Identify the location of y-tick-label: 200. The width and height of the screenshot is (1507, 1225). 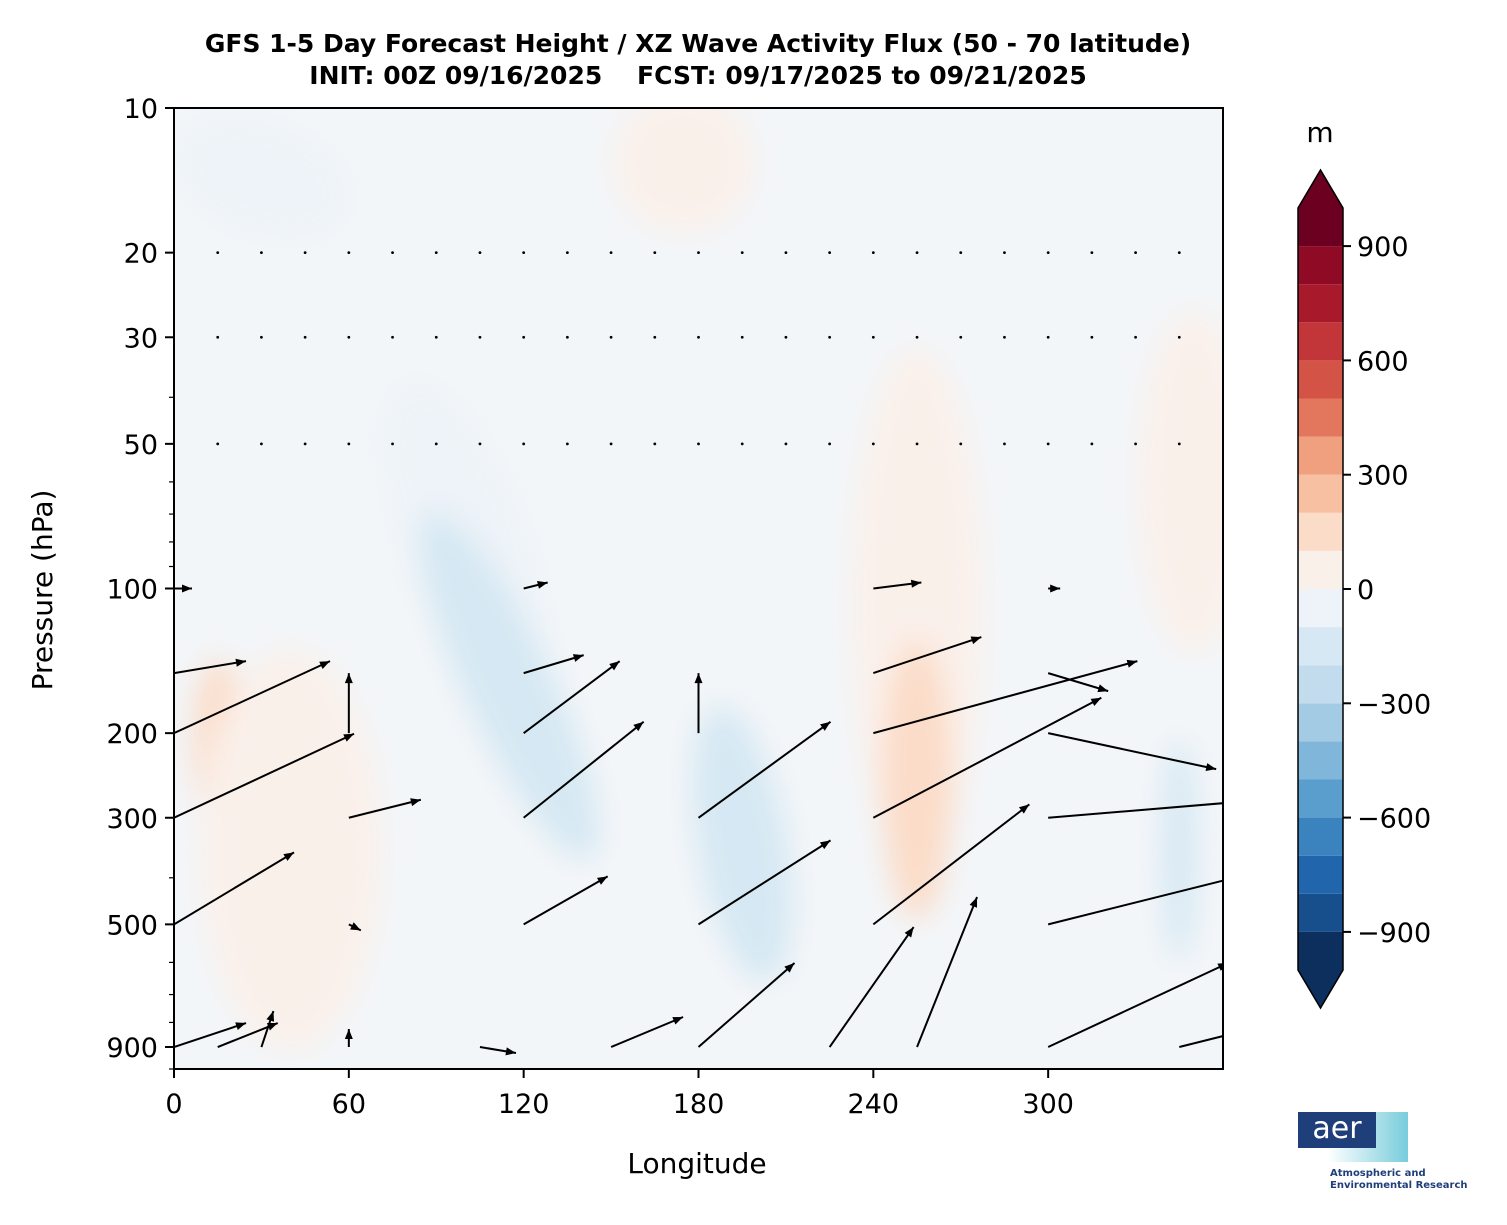
(132, 734).